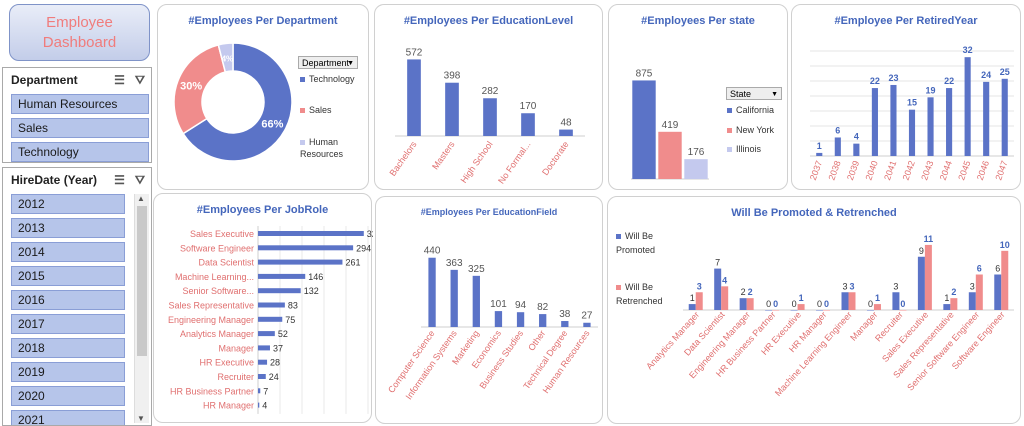 This screenshot has height=426, width=1024. Describe the element at coordinates (1005, 280) in the screenshot. I see `bar-retrenched-software-engineer` at that location.